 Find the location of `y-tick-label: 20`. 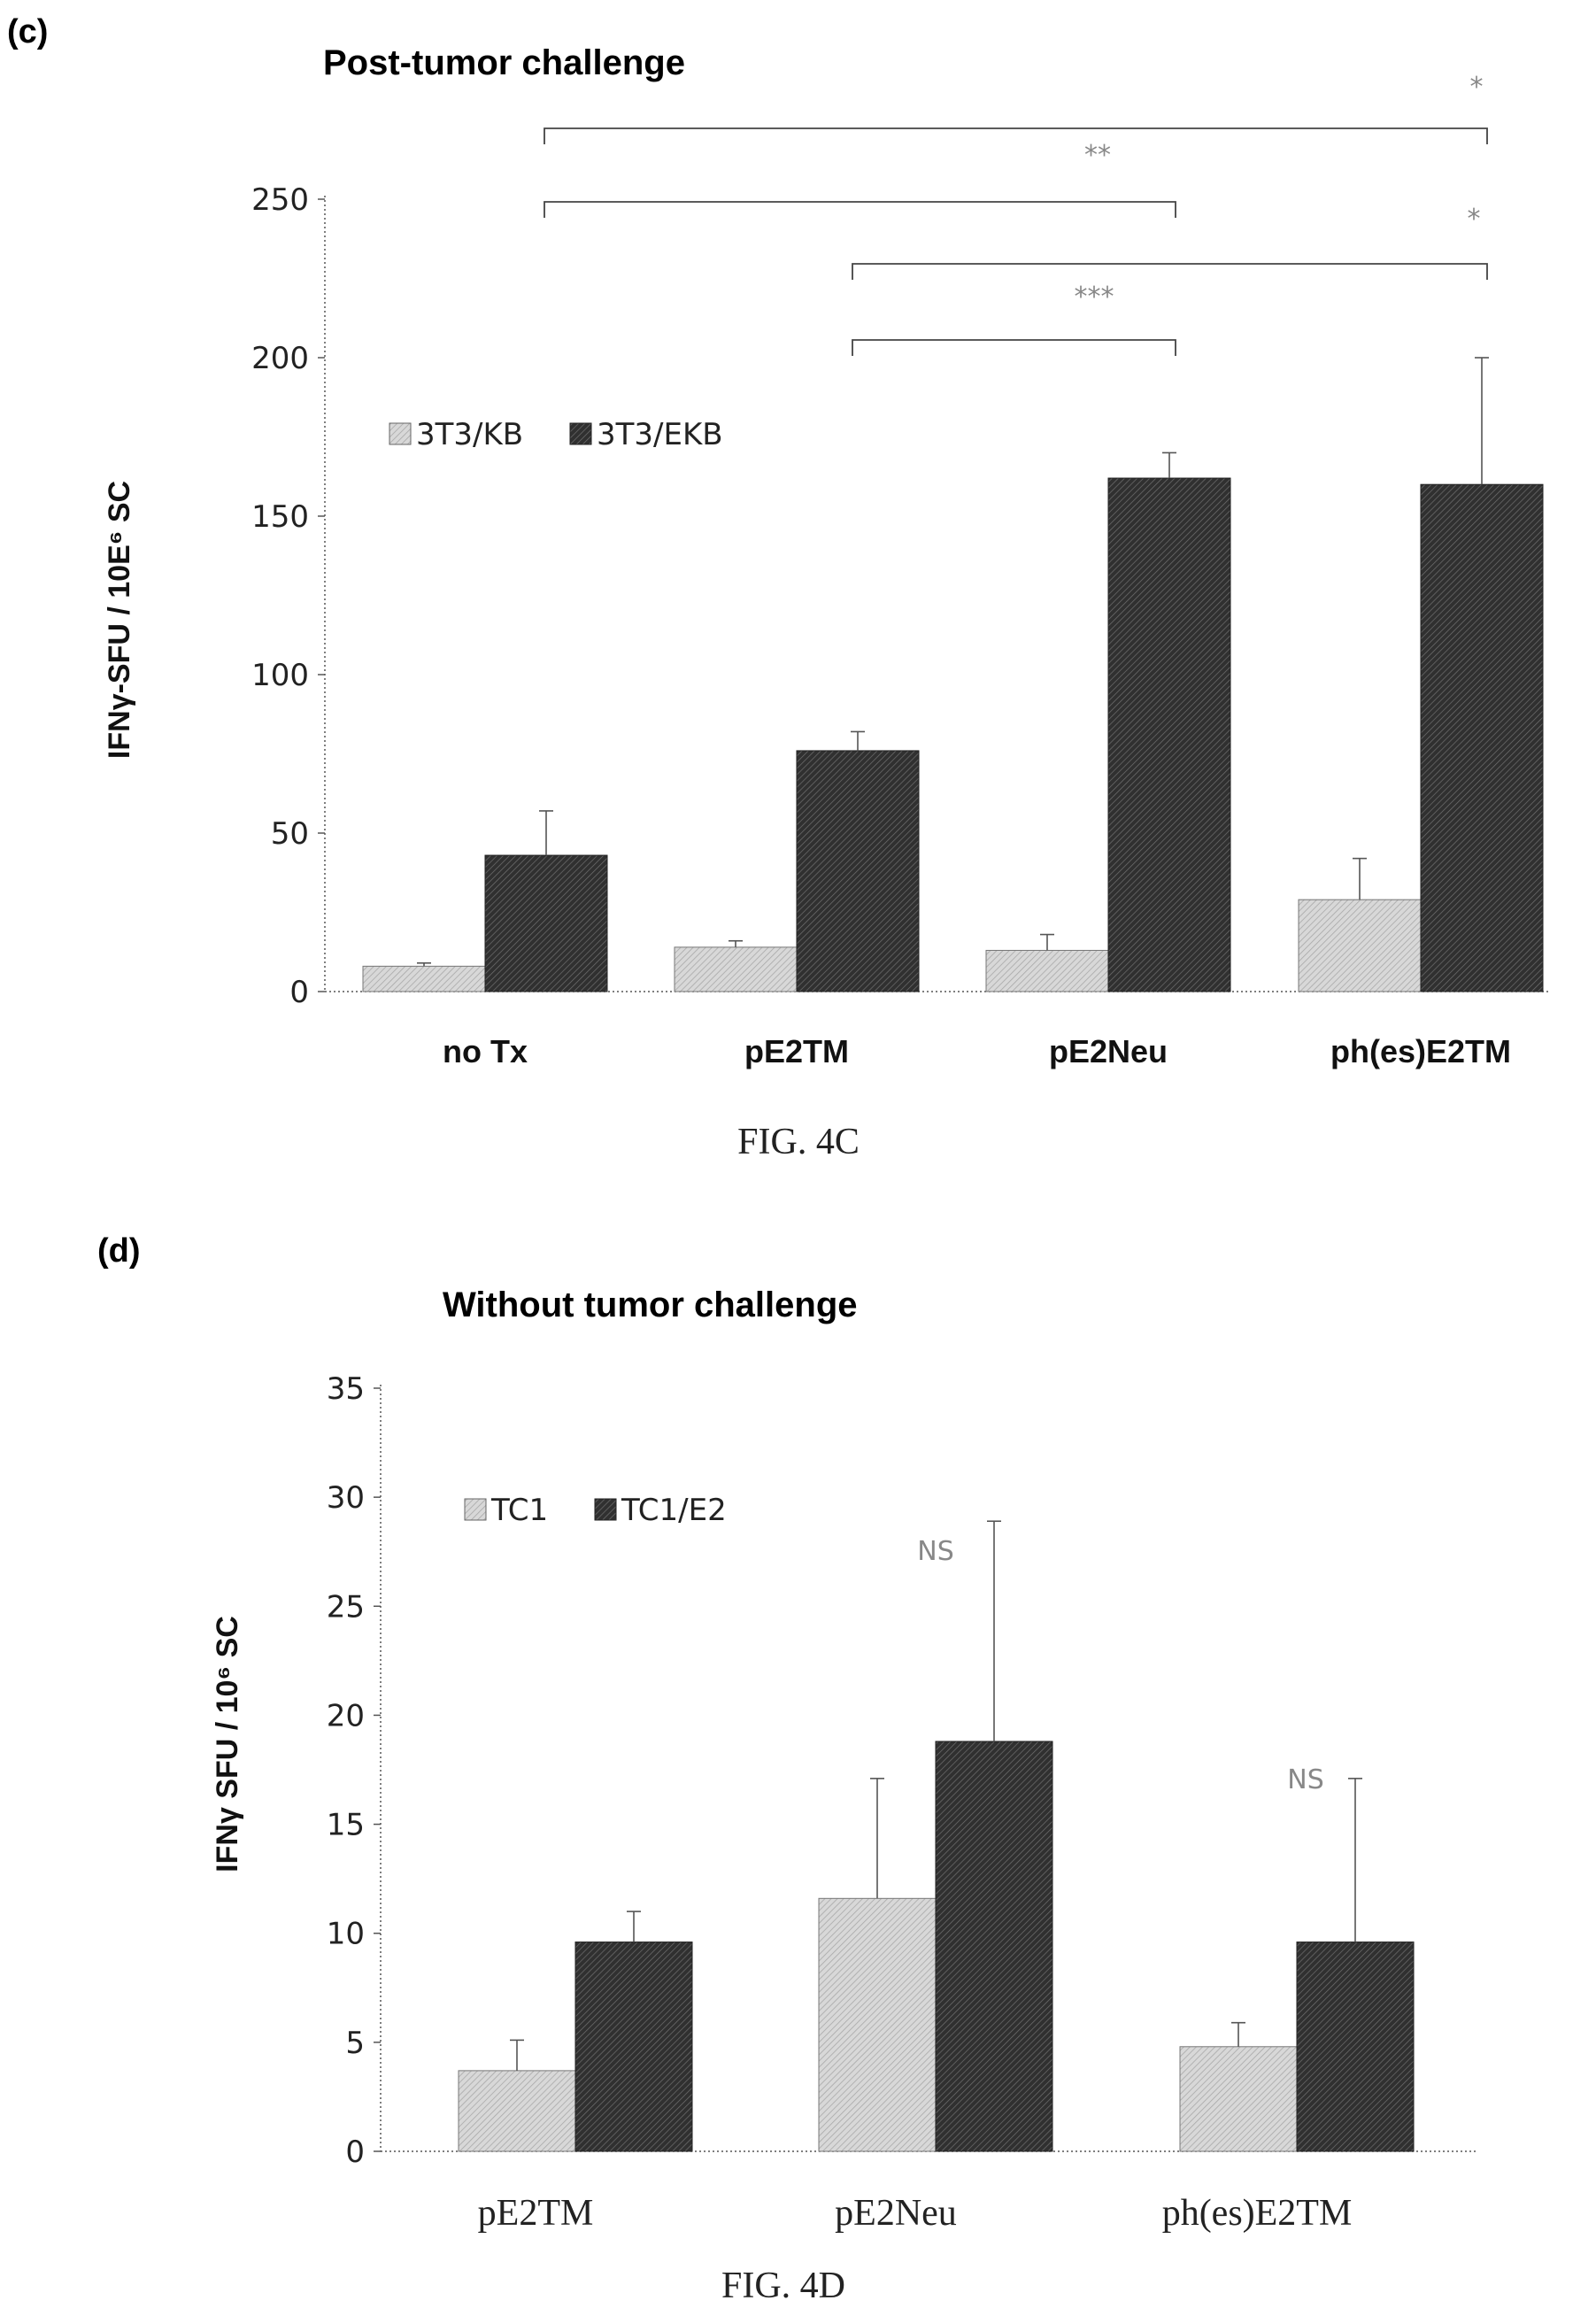

y-tick-label: 20 is located at coordinates (346, 1715).